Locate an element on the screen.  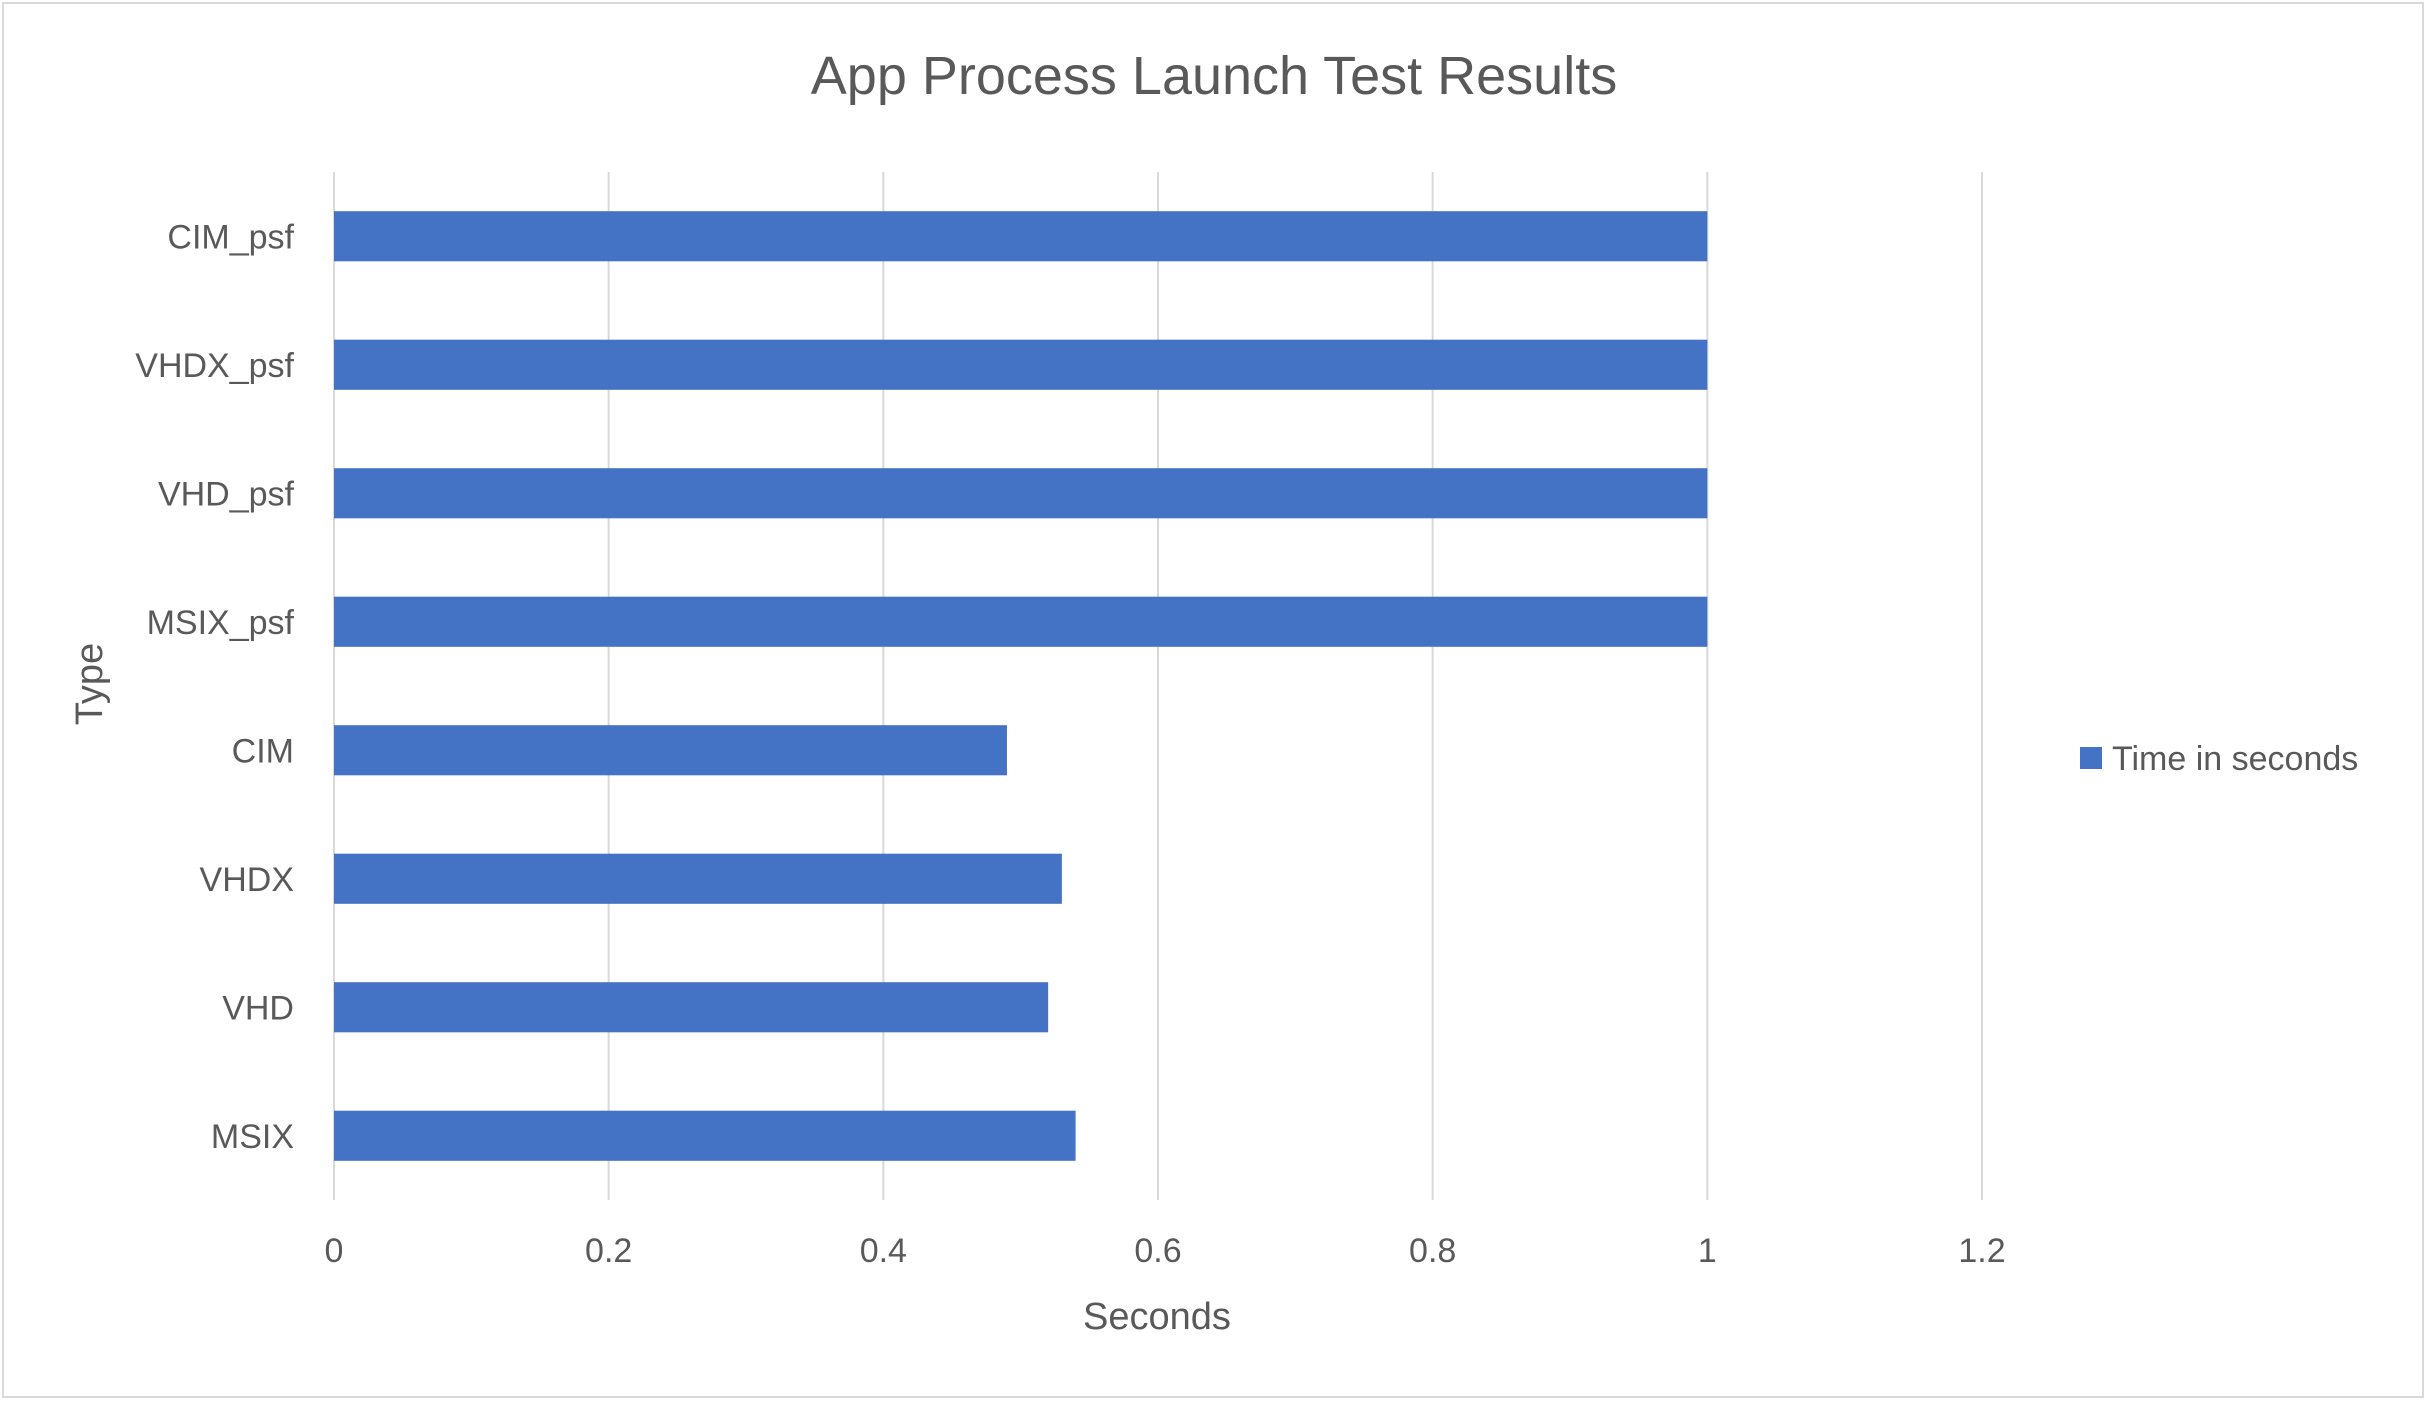
y-tick-label: VHDX is located at coordinates (247, 880).